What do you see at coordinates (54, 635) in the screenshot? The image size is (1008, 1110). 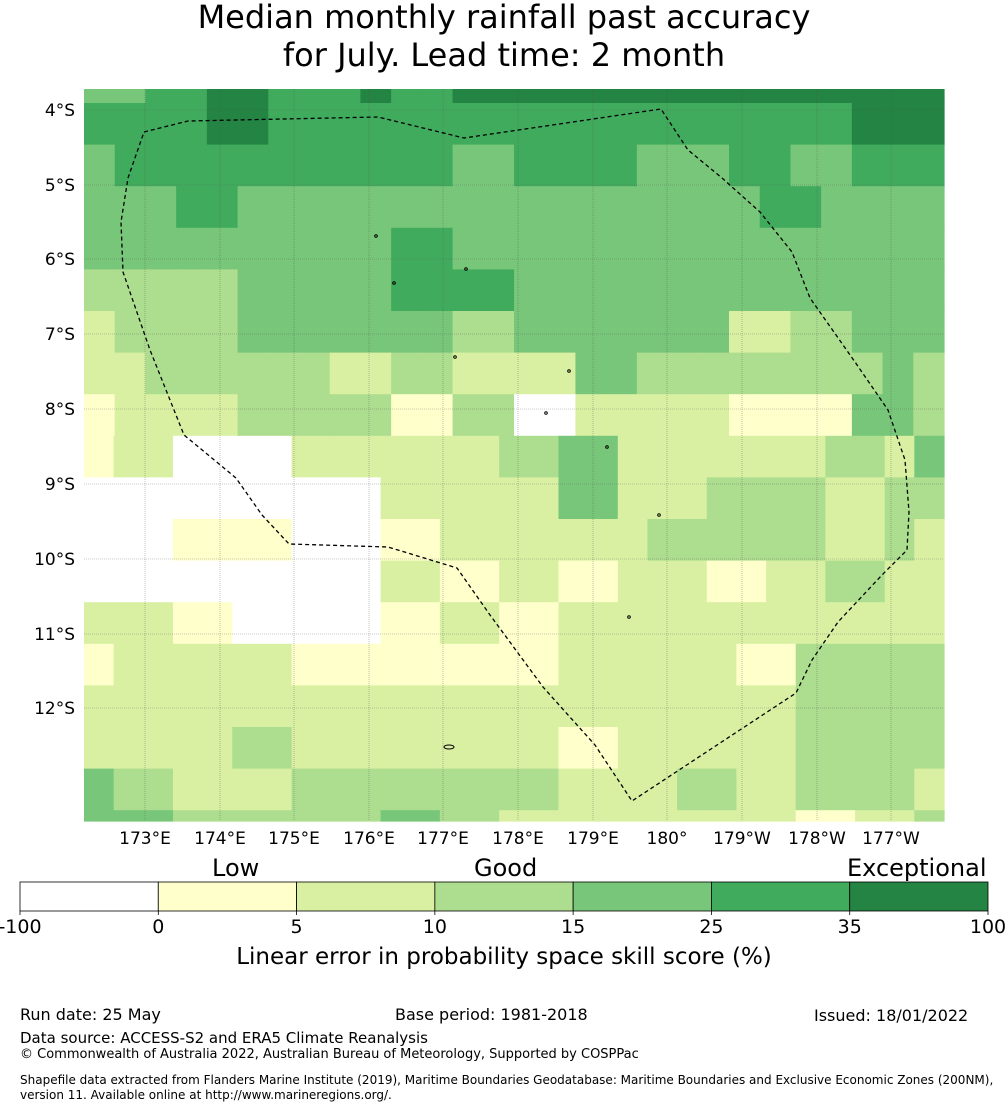 I see `lat-tick-label: 11°S` at bounding box center [54, 635].